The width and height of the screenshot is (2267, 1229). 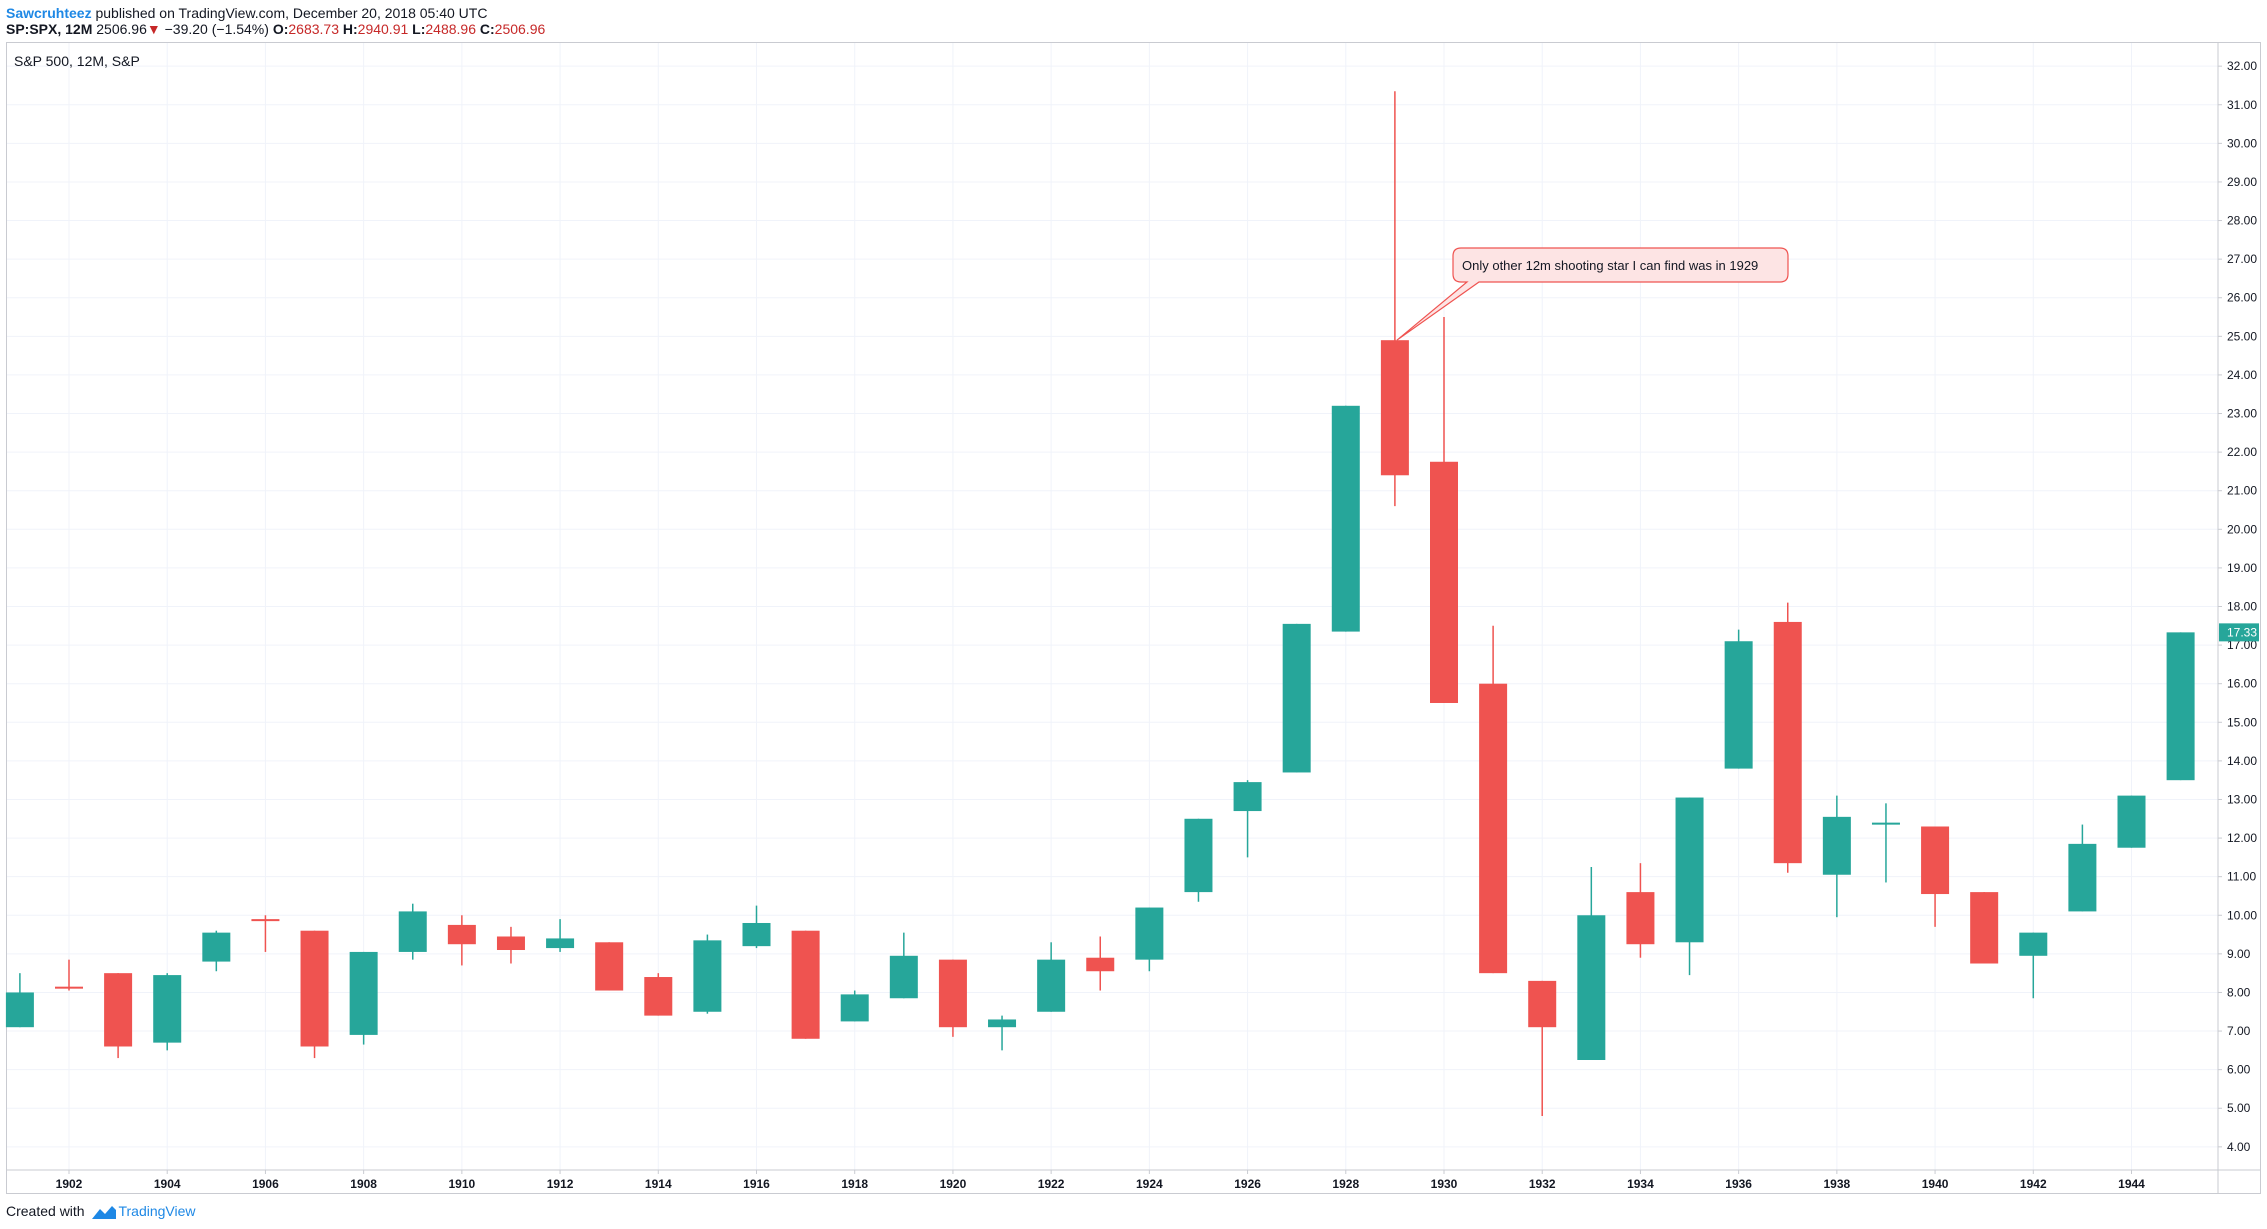 I want to click on time-tick-label: 1934, so click(x=1640, y=1184).